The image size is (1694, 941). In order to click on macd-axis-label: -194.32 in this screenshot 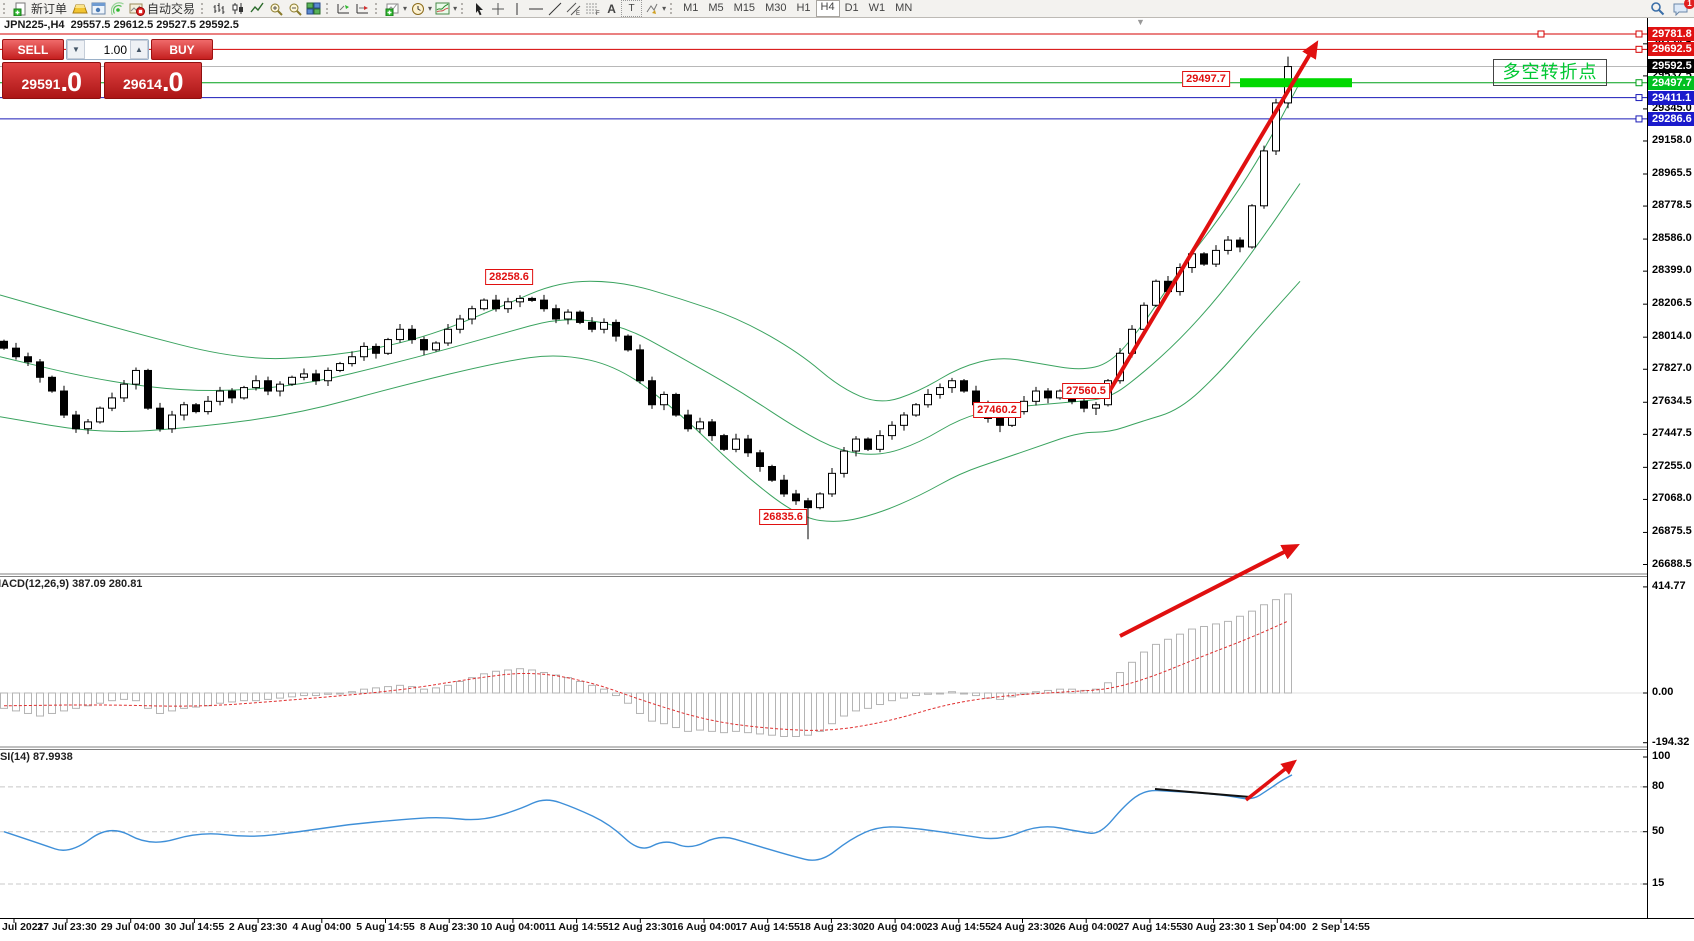, I will do `click(1671, 741)`.